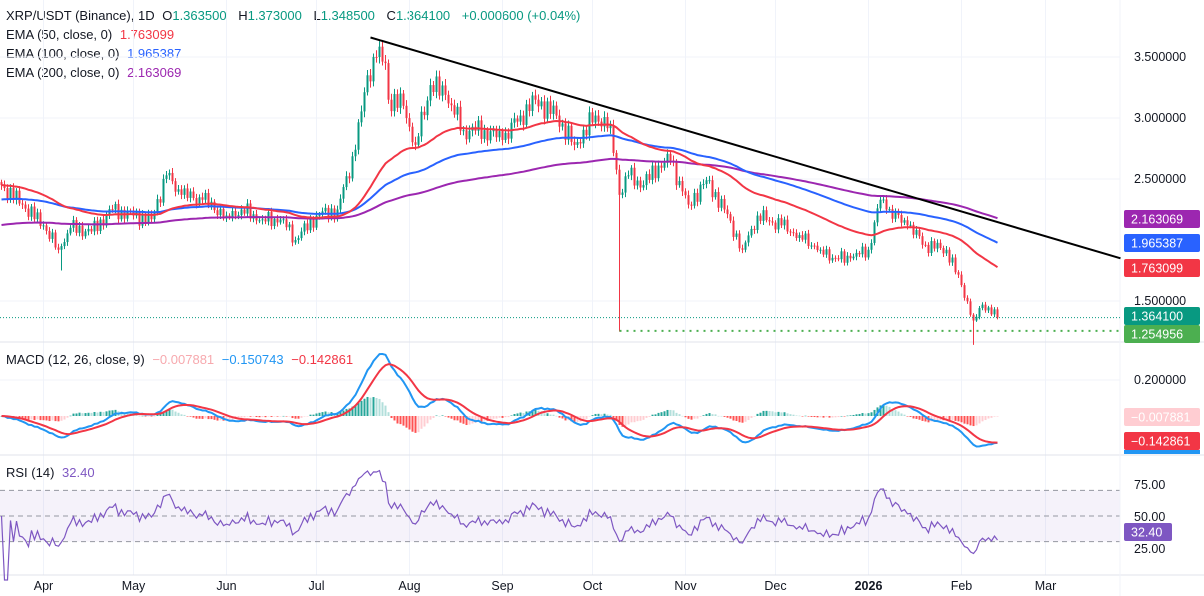 This screenshot has height=596, width=1204. I want to click on macd-hist-tag-bg, so click(1162, 417).